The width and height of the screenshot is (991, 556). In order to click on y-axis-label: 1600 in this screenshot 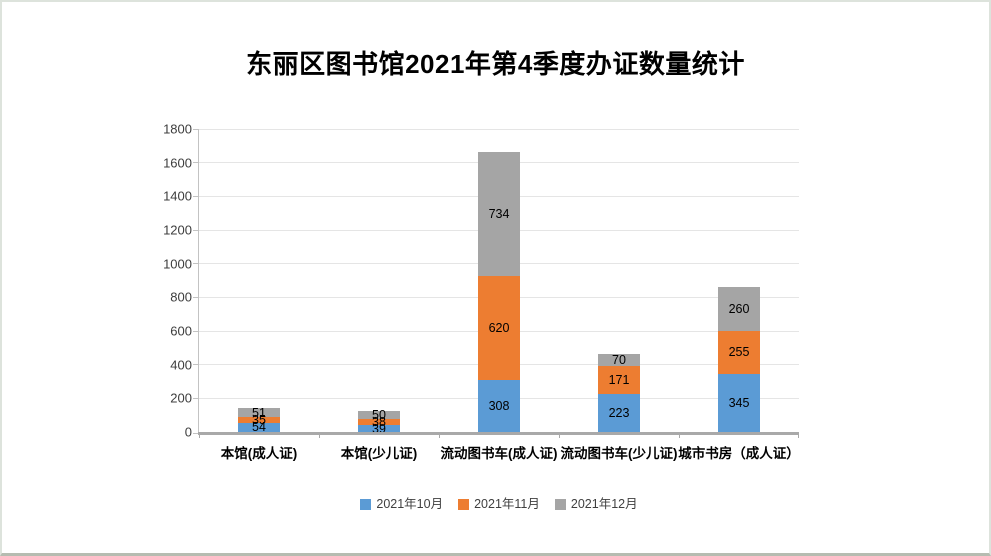, I will do `click(177, 163)`.